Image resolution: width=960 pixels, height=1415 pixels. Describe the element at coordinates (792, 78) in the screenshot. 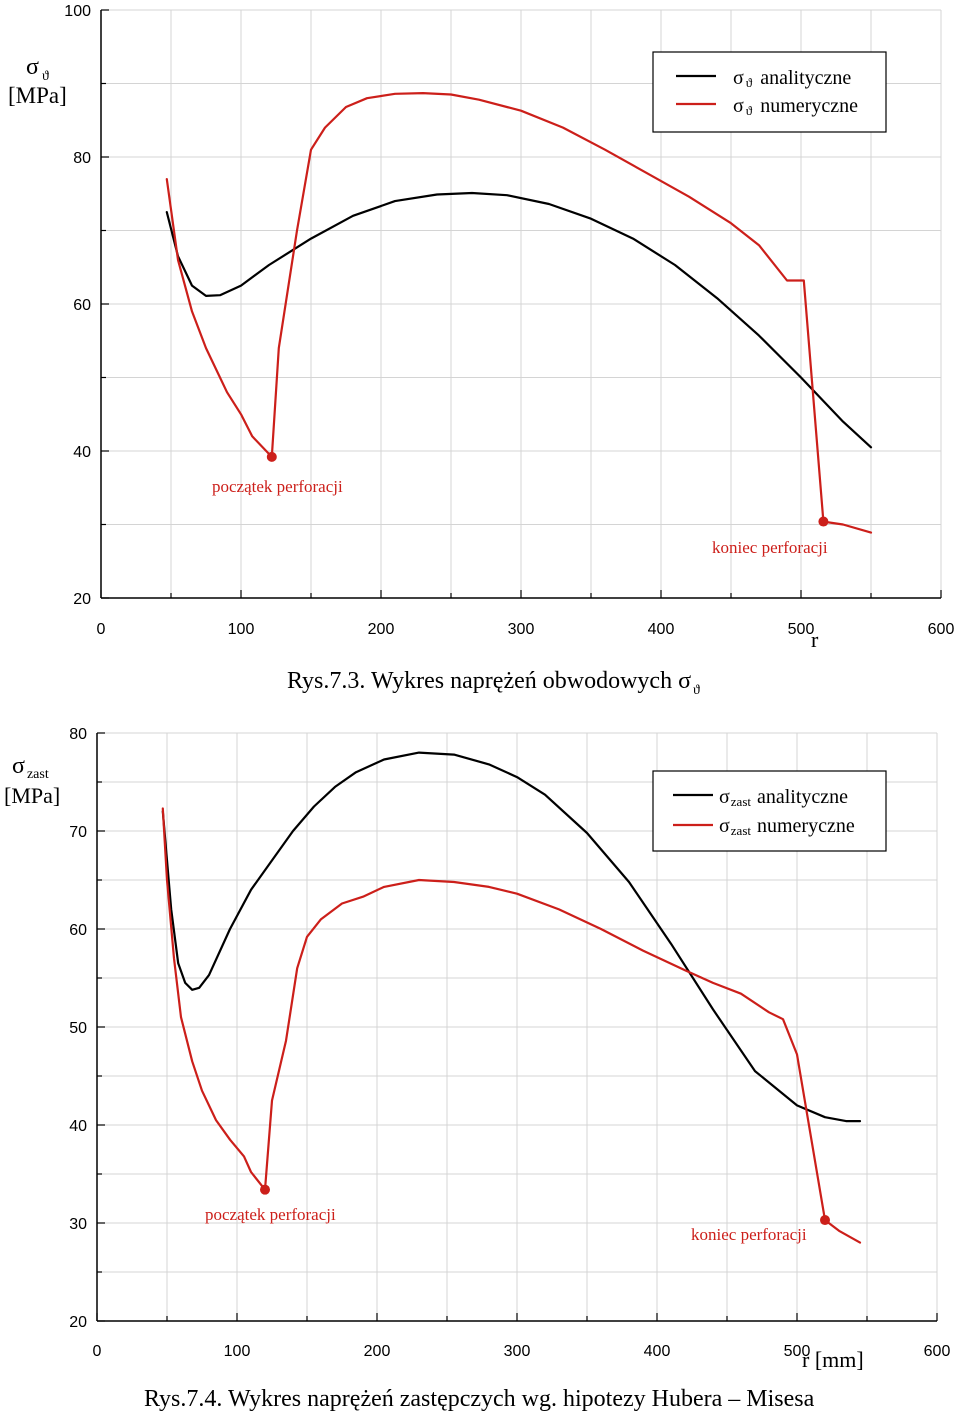

I see `chart-1-legend-entry-0: σ ϑ analityczne` at that location.